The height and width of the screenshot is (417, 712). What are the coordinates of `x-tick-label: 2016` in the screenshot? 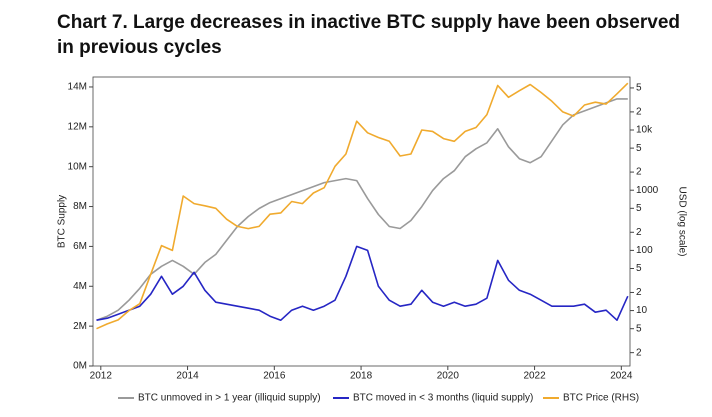 It's located at (274, 376).